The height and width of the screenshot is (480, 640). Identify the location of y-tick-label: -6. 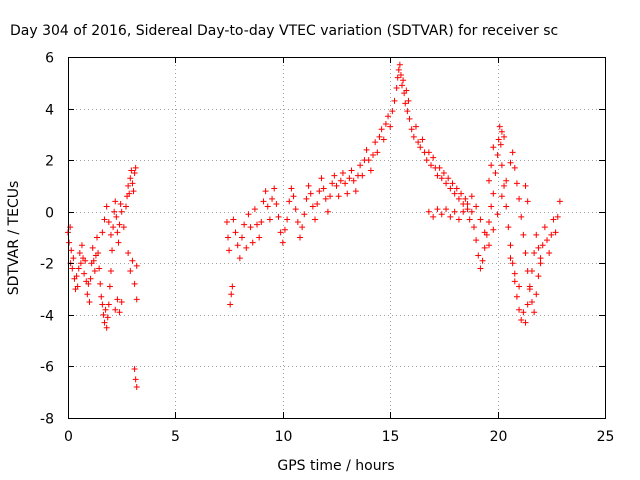
(47, 368).